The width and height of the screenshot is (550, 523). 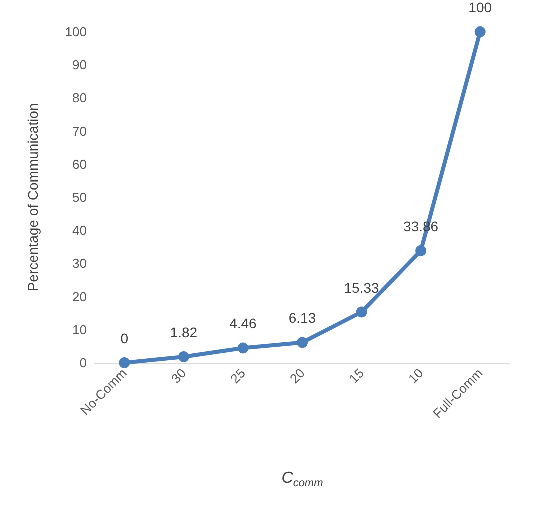 What do you see at coordinates (79, 230) in the screenshot?
I see `y-tick-label: 40` at bounding box center [79, 230].